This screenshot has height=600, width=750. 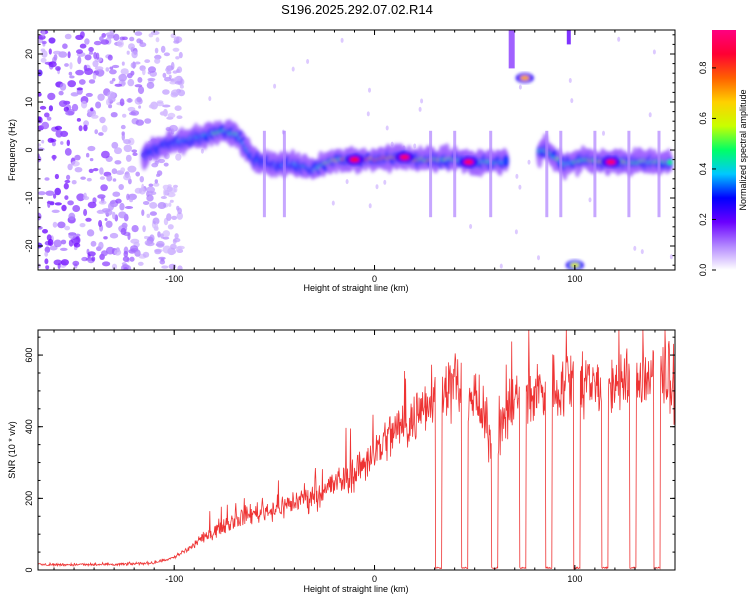 What do you see at coordinates (511, 49) in the screenshot?
I see `upper-streak` at bounding box center [511, 49].